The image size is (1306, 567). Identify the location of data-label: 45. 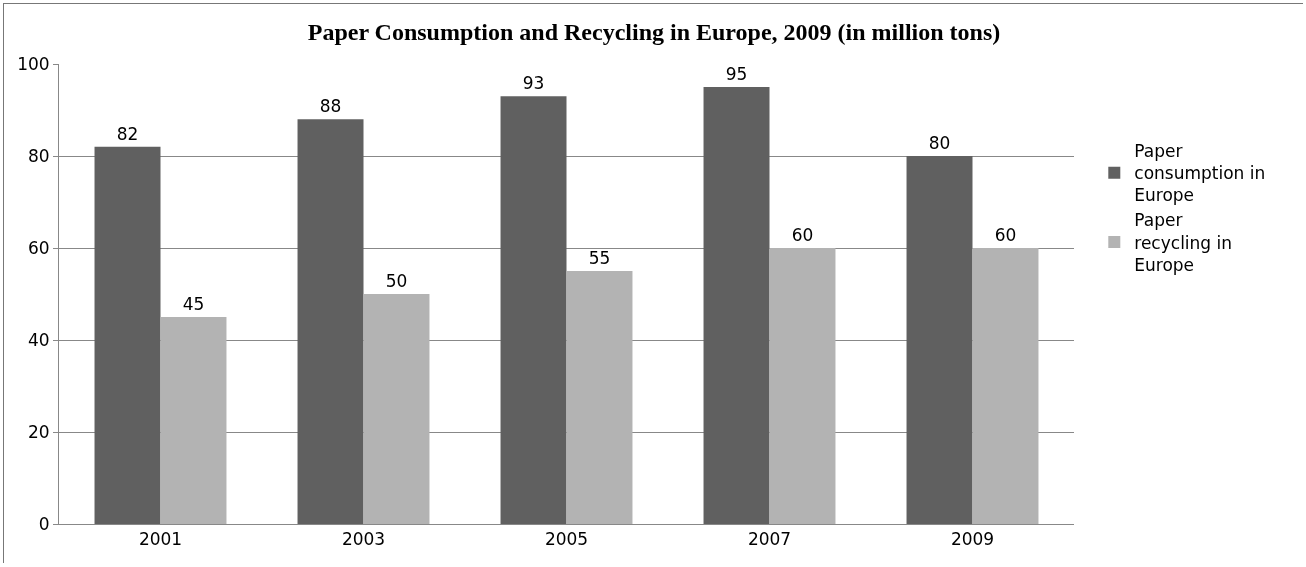
(193, 304).